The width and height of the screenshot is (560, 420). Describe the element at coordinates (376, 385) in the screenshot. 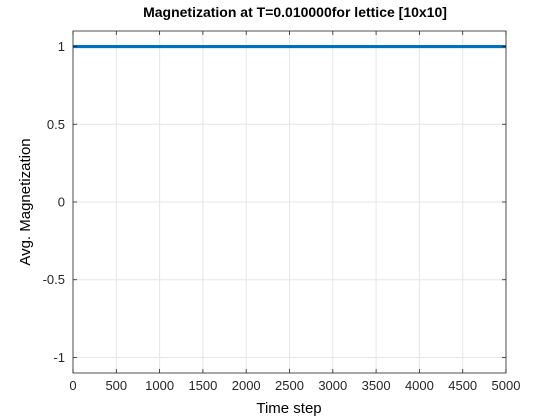

I see `x-tick-label: 3500` at that location.